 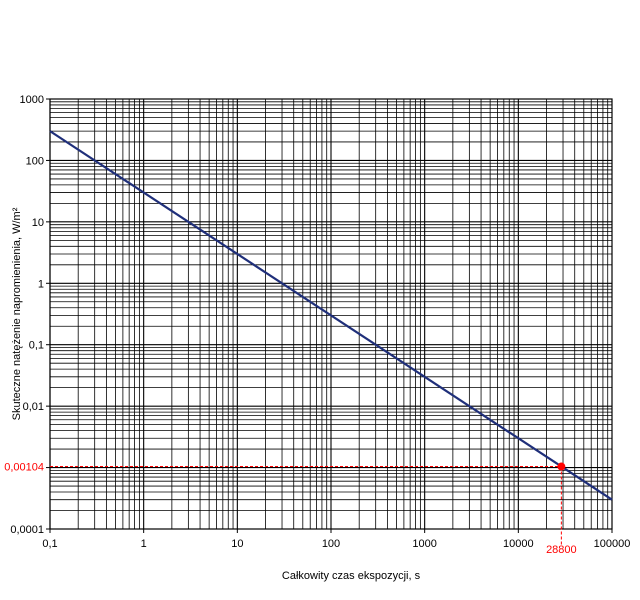 I want to click on highlight-y-label: 0,00104, so click(x=24, y=468).